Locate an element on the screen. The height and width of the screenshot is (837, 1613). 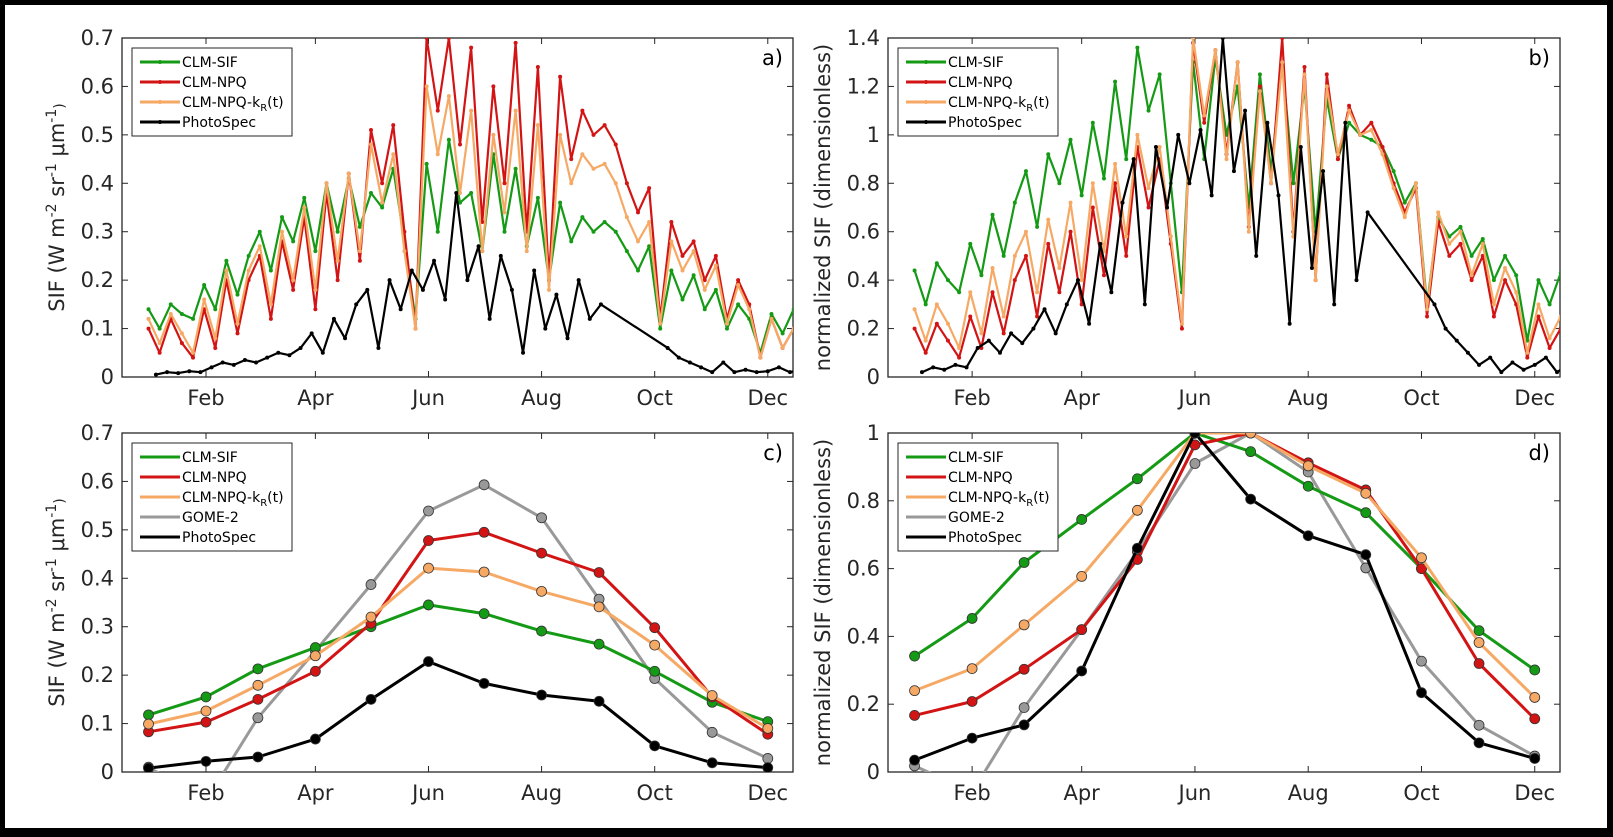
legend-label: PhotoSpec is located at coordinates (985, 538).